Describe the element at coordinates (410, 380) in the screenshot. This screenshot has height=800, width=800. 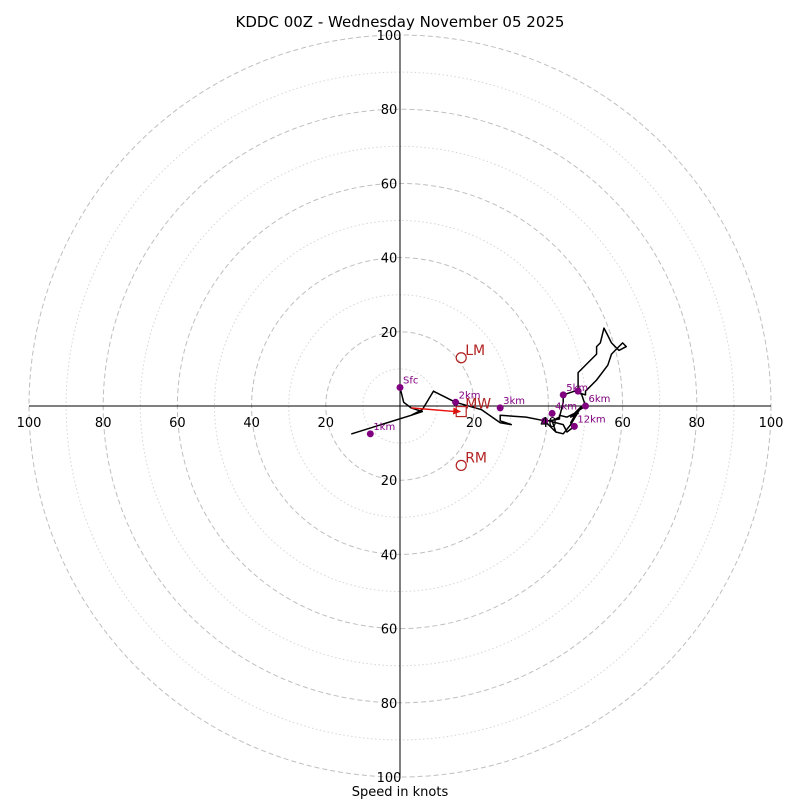
I see `height-marker-label: Sfc` at that location.